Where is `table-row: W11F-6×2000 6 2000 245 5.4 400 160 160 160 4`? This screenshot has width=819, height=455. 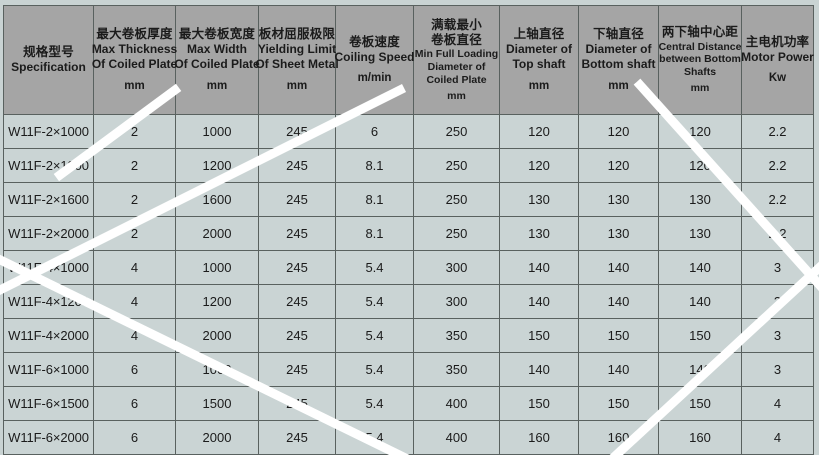
table-row: W11F-6×2000 6 2000 245 5.4 400 160 160 160 4 is located at coordinates (408, 437).